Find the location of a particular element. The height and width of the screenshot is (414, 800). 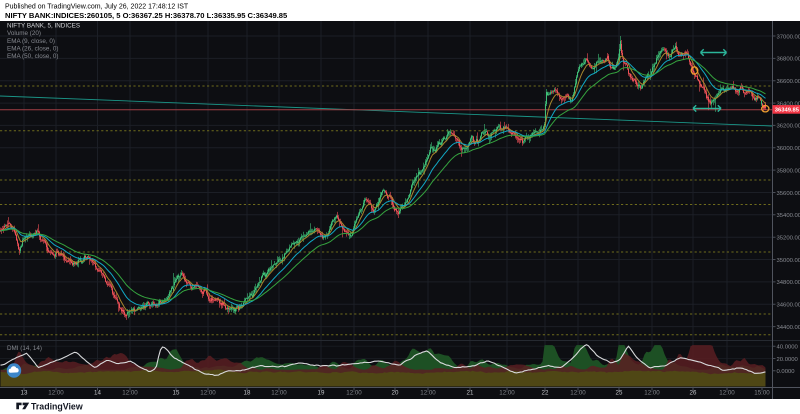

svg-text: 25 is located at coordinates (619, 392).